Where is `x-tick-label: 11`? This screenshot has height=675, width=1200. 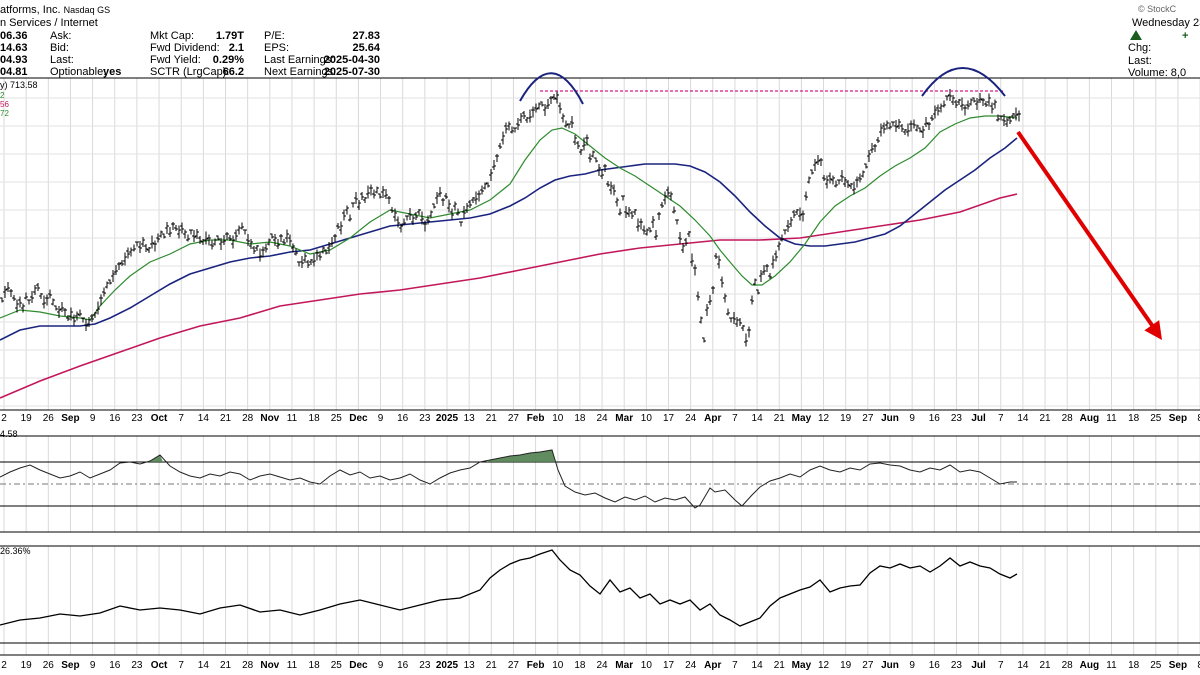 x-tick-label: 11 is located at coordinates (1111, 418).